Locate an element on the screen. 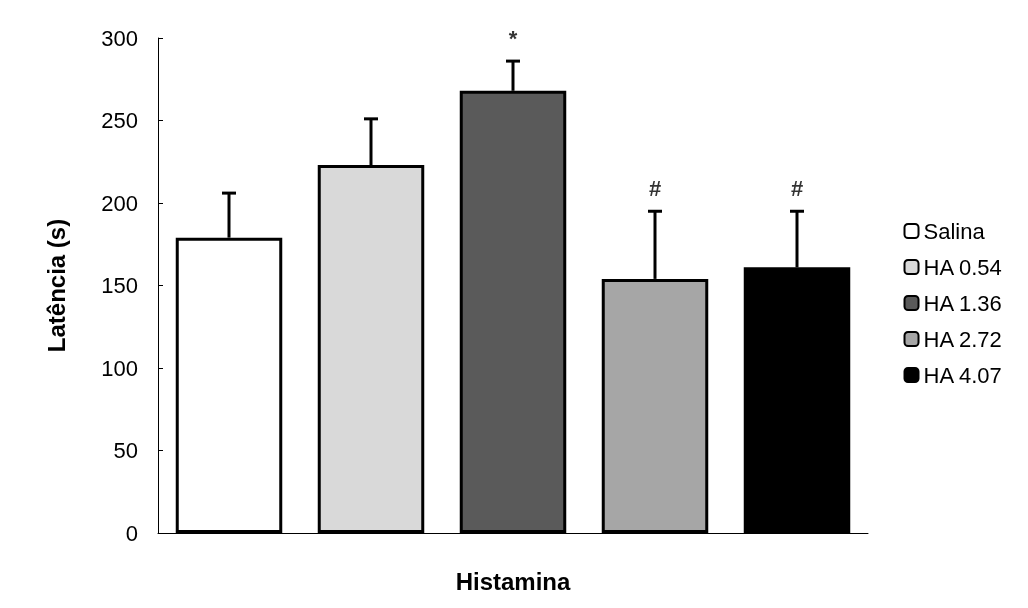  legend-label: HA 1.36 is located at coordinates (962, 303).